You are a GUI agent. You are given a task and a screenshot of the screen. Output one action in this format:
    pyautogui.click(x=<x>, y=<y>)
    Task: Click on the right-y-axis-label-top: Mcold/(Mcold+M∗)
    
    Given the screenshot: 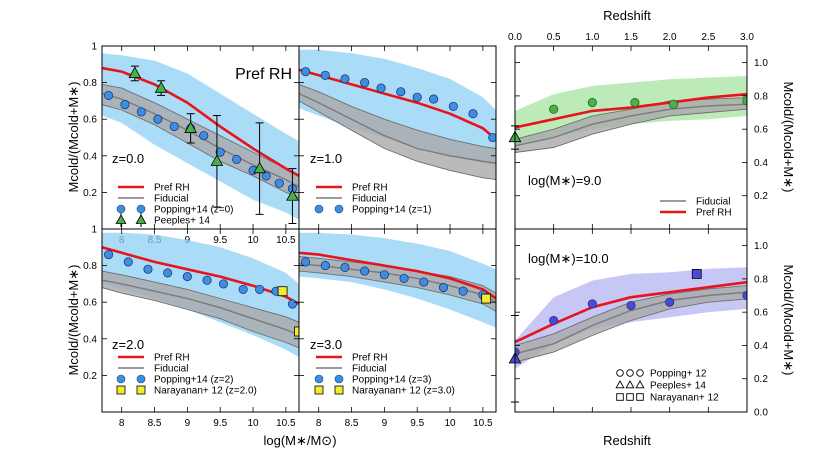 What is the action you would take?
    pyautogui.click(x=788, y=137)
    